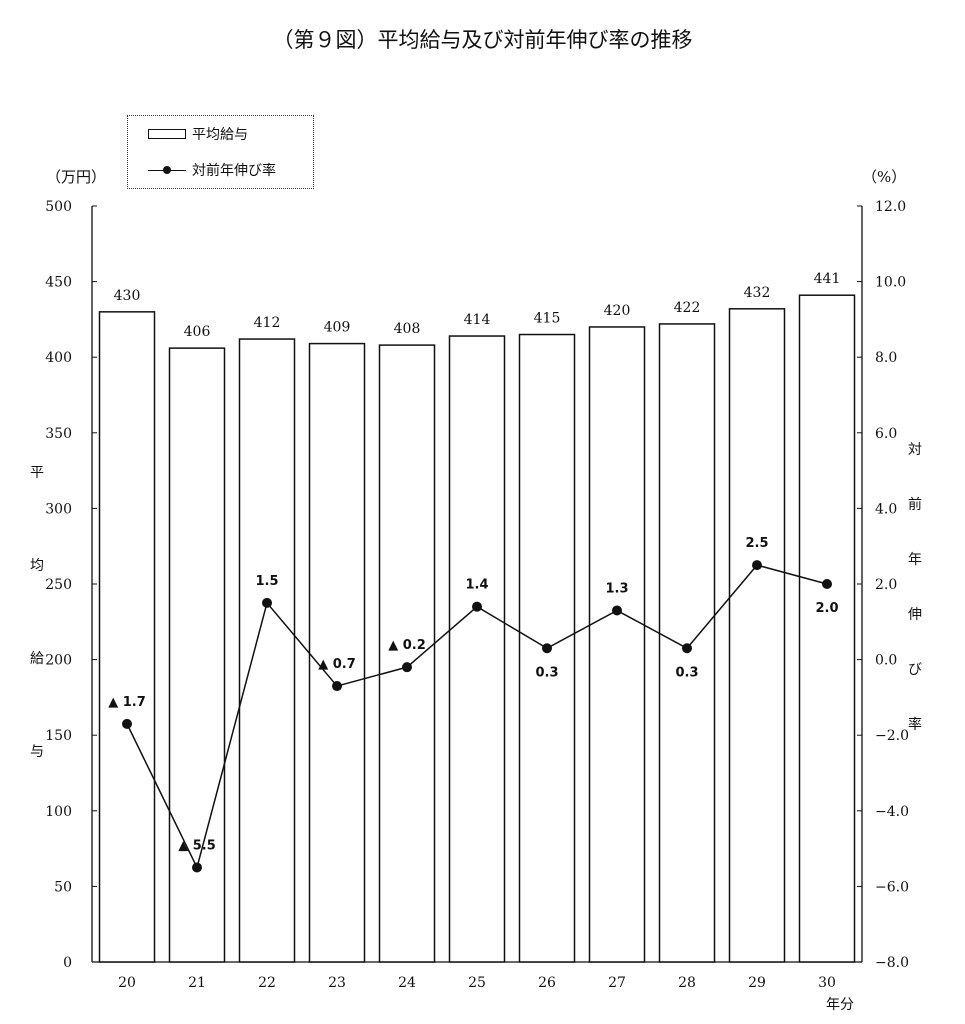 This screenshot has height=1024, width=965. What do you see at coordinates (234, 171) in the screenshot?
I see `legend-line-label: 対前年伸び率` at bounding box center [234, 171].